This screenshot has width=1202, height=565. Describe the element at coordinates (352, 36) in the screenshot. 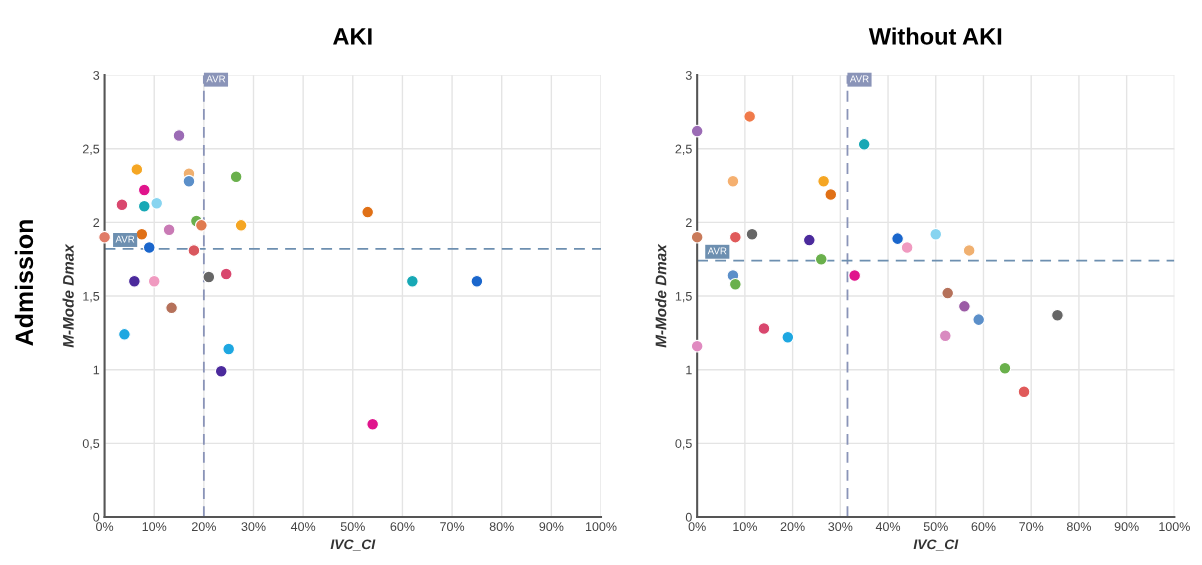

I see `chart-title: AKI` at that location.